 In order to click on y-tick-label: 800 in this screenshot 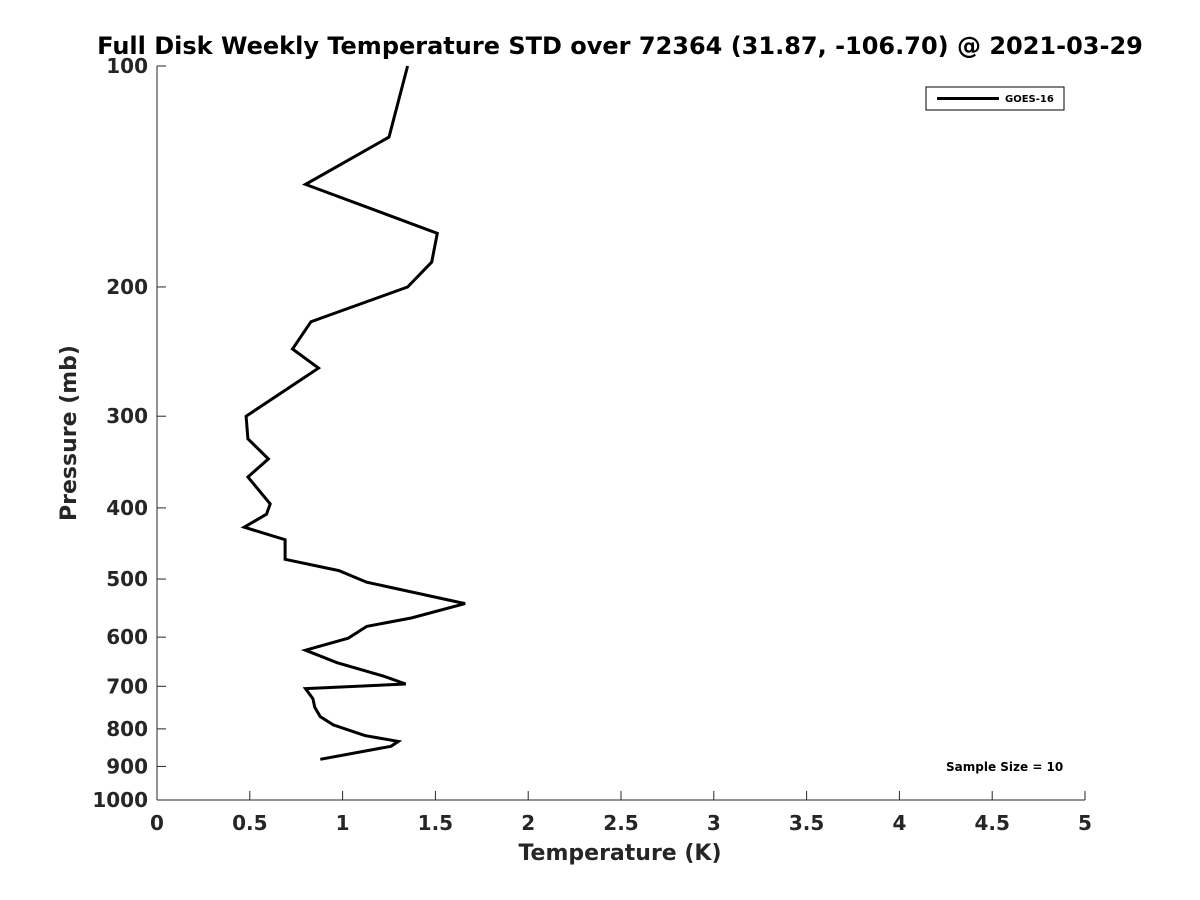, I will do `click(127, 729)`.